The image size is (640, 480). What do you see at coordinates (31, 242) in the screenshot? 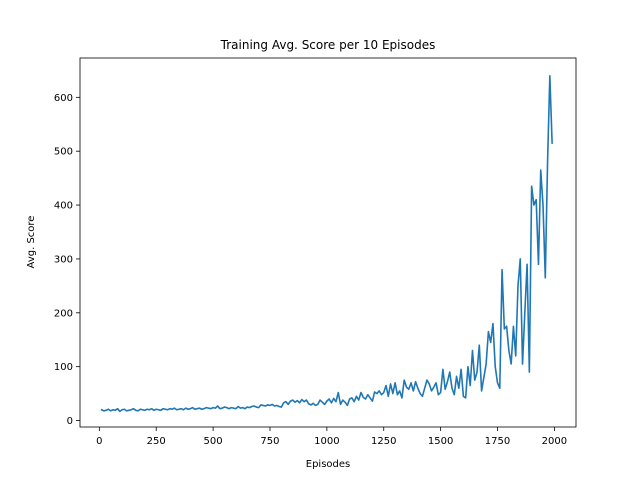
I see `y-axis-label: Avg. Score` at bounding box center [31, 242].